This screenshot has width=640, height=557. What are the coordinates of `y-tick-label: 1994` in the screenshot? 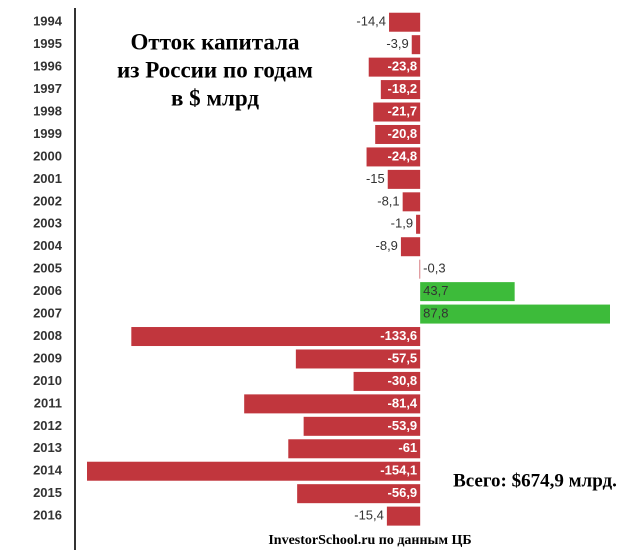 It's located at (48, 21).